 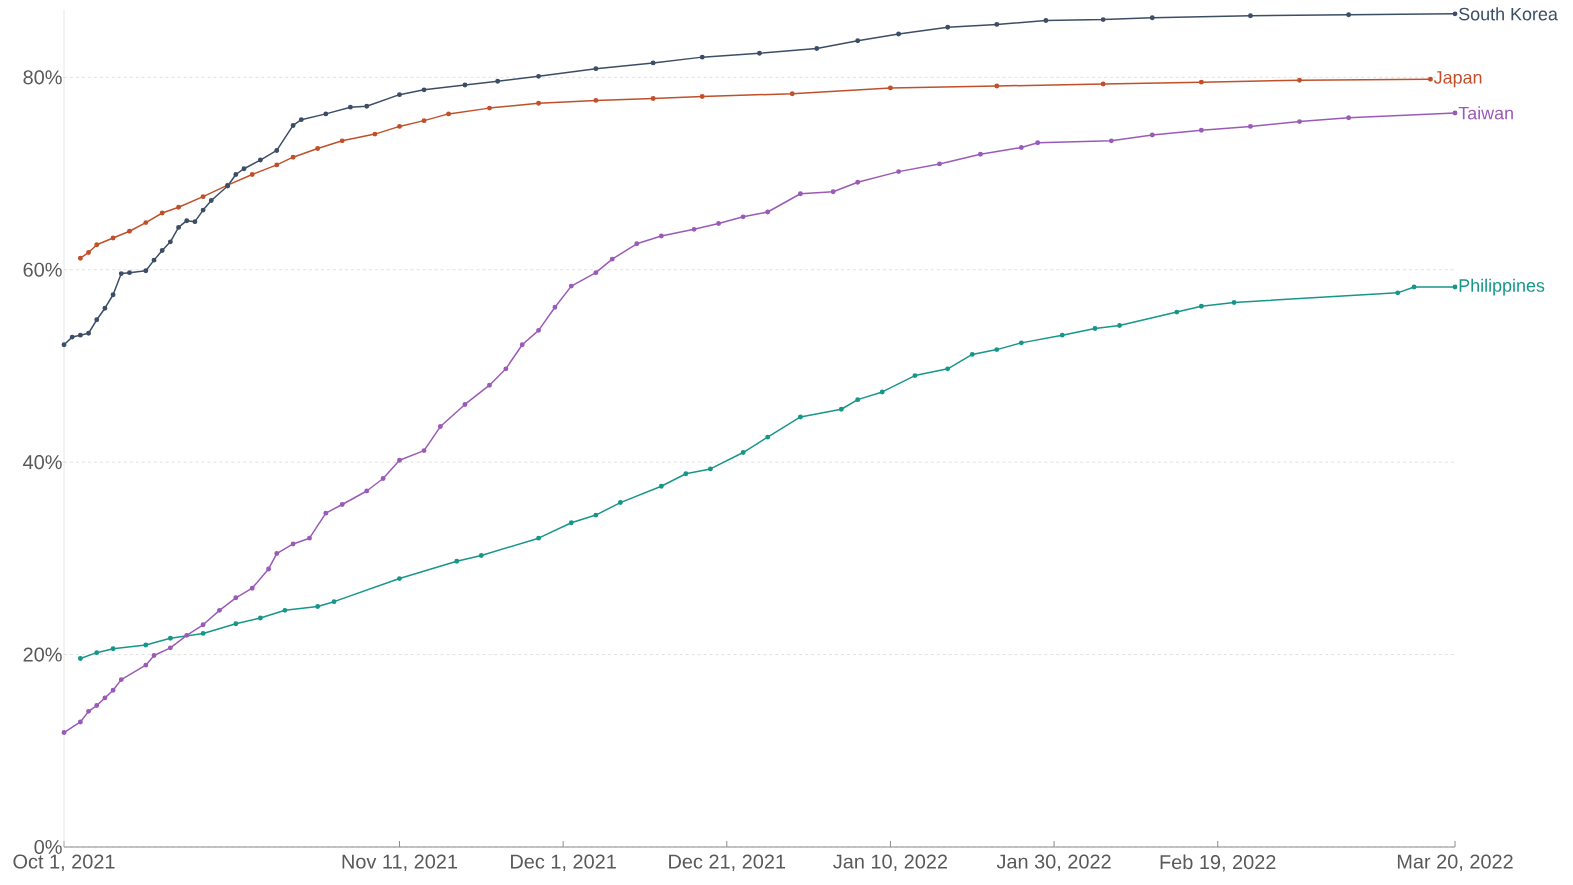 What do you see at coordinates (727, 862) in the screenshot?
I see `x-tick-label: Dec 21, 2021` at bounding box center [727, 862].